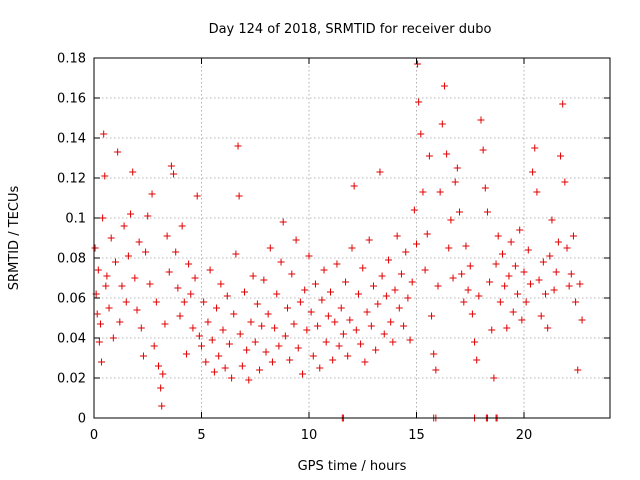 The image size is (640, 480). What do you see at coordinates (416, 435) in the screenshot?
I see `x-tick-label: 15` at bounding box center [416, 435].